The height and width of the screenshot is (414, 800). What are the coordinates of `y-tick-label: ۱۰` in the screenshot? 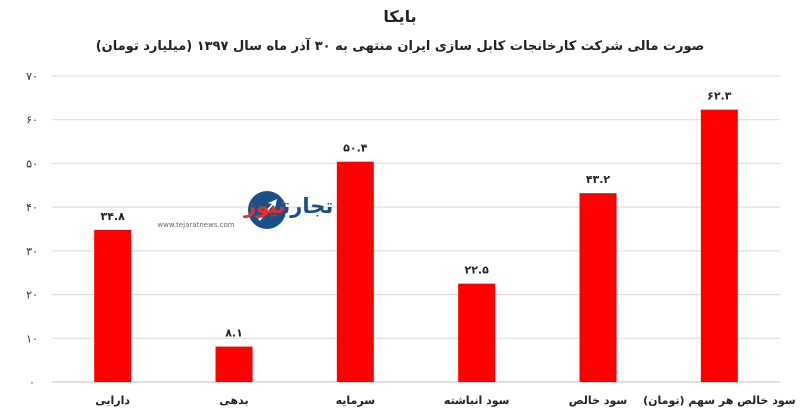 It's located at (32, 338).